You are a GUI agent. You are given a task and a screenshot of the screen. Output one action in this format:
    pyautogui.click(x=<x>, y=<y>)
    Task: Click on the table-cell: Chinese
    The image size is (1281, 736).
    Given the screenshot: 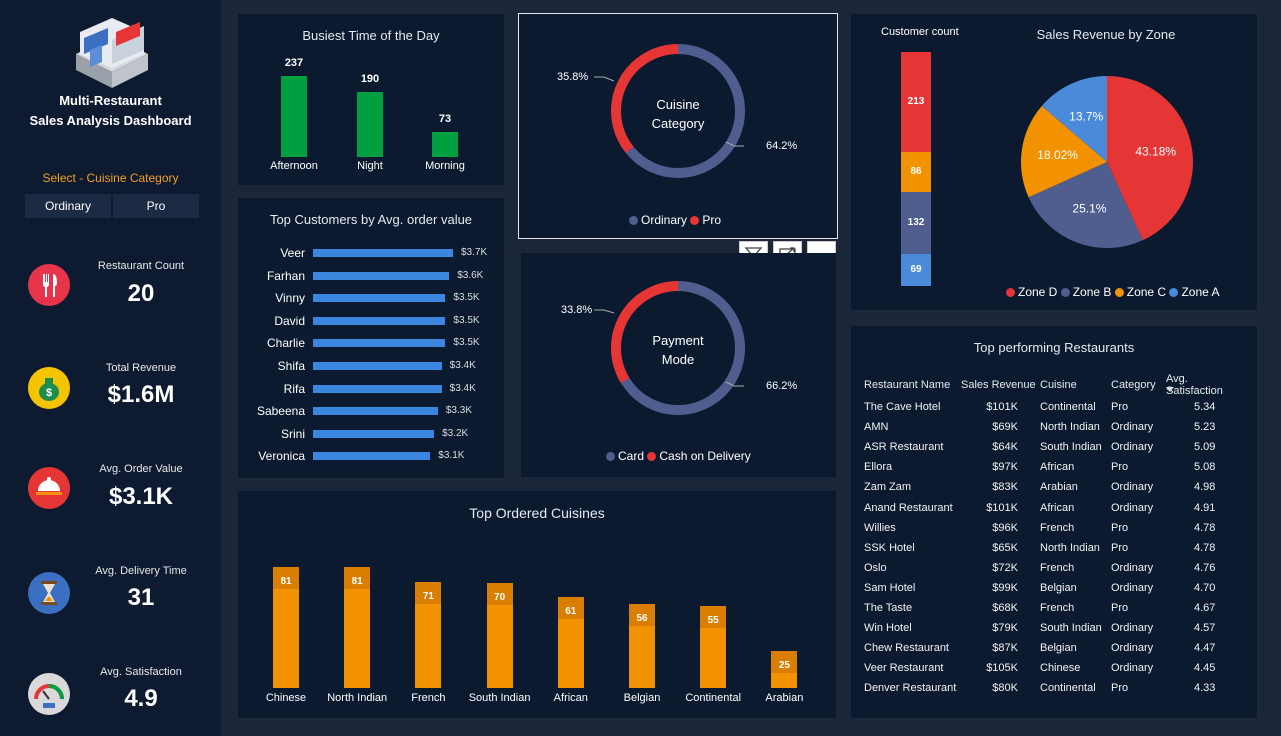 What is the action you would take?
    pyautogui.click(x=1060, y=668)
    